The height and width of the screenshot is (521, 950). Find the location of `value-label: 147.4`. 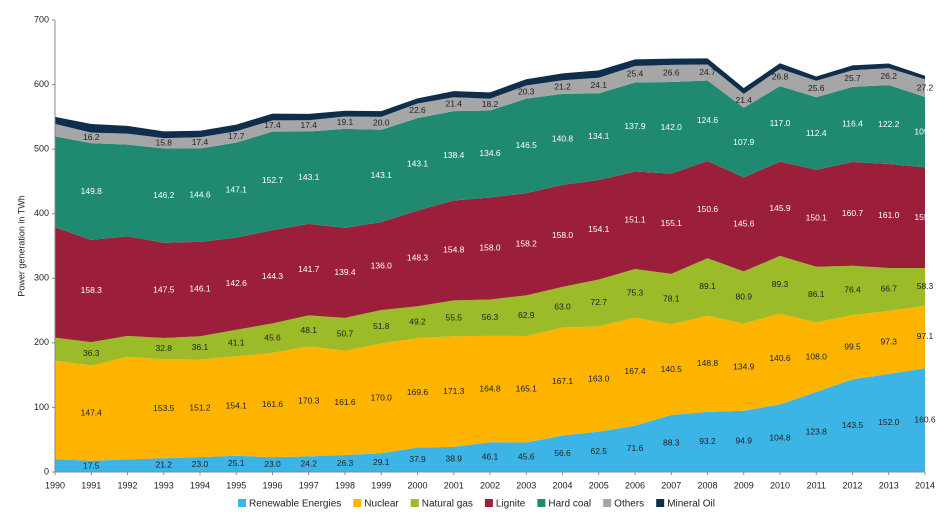

value-label: 147.4 is located at coordinates (92, 412).